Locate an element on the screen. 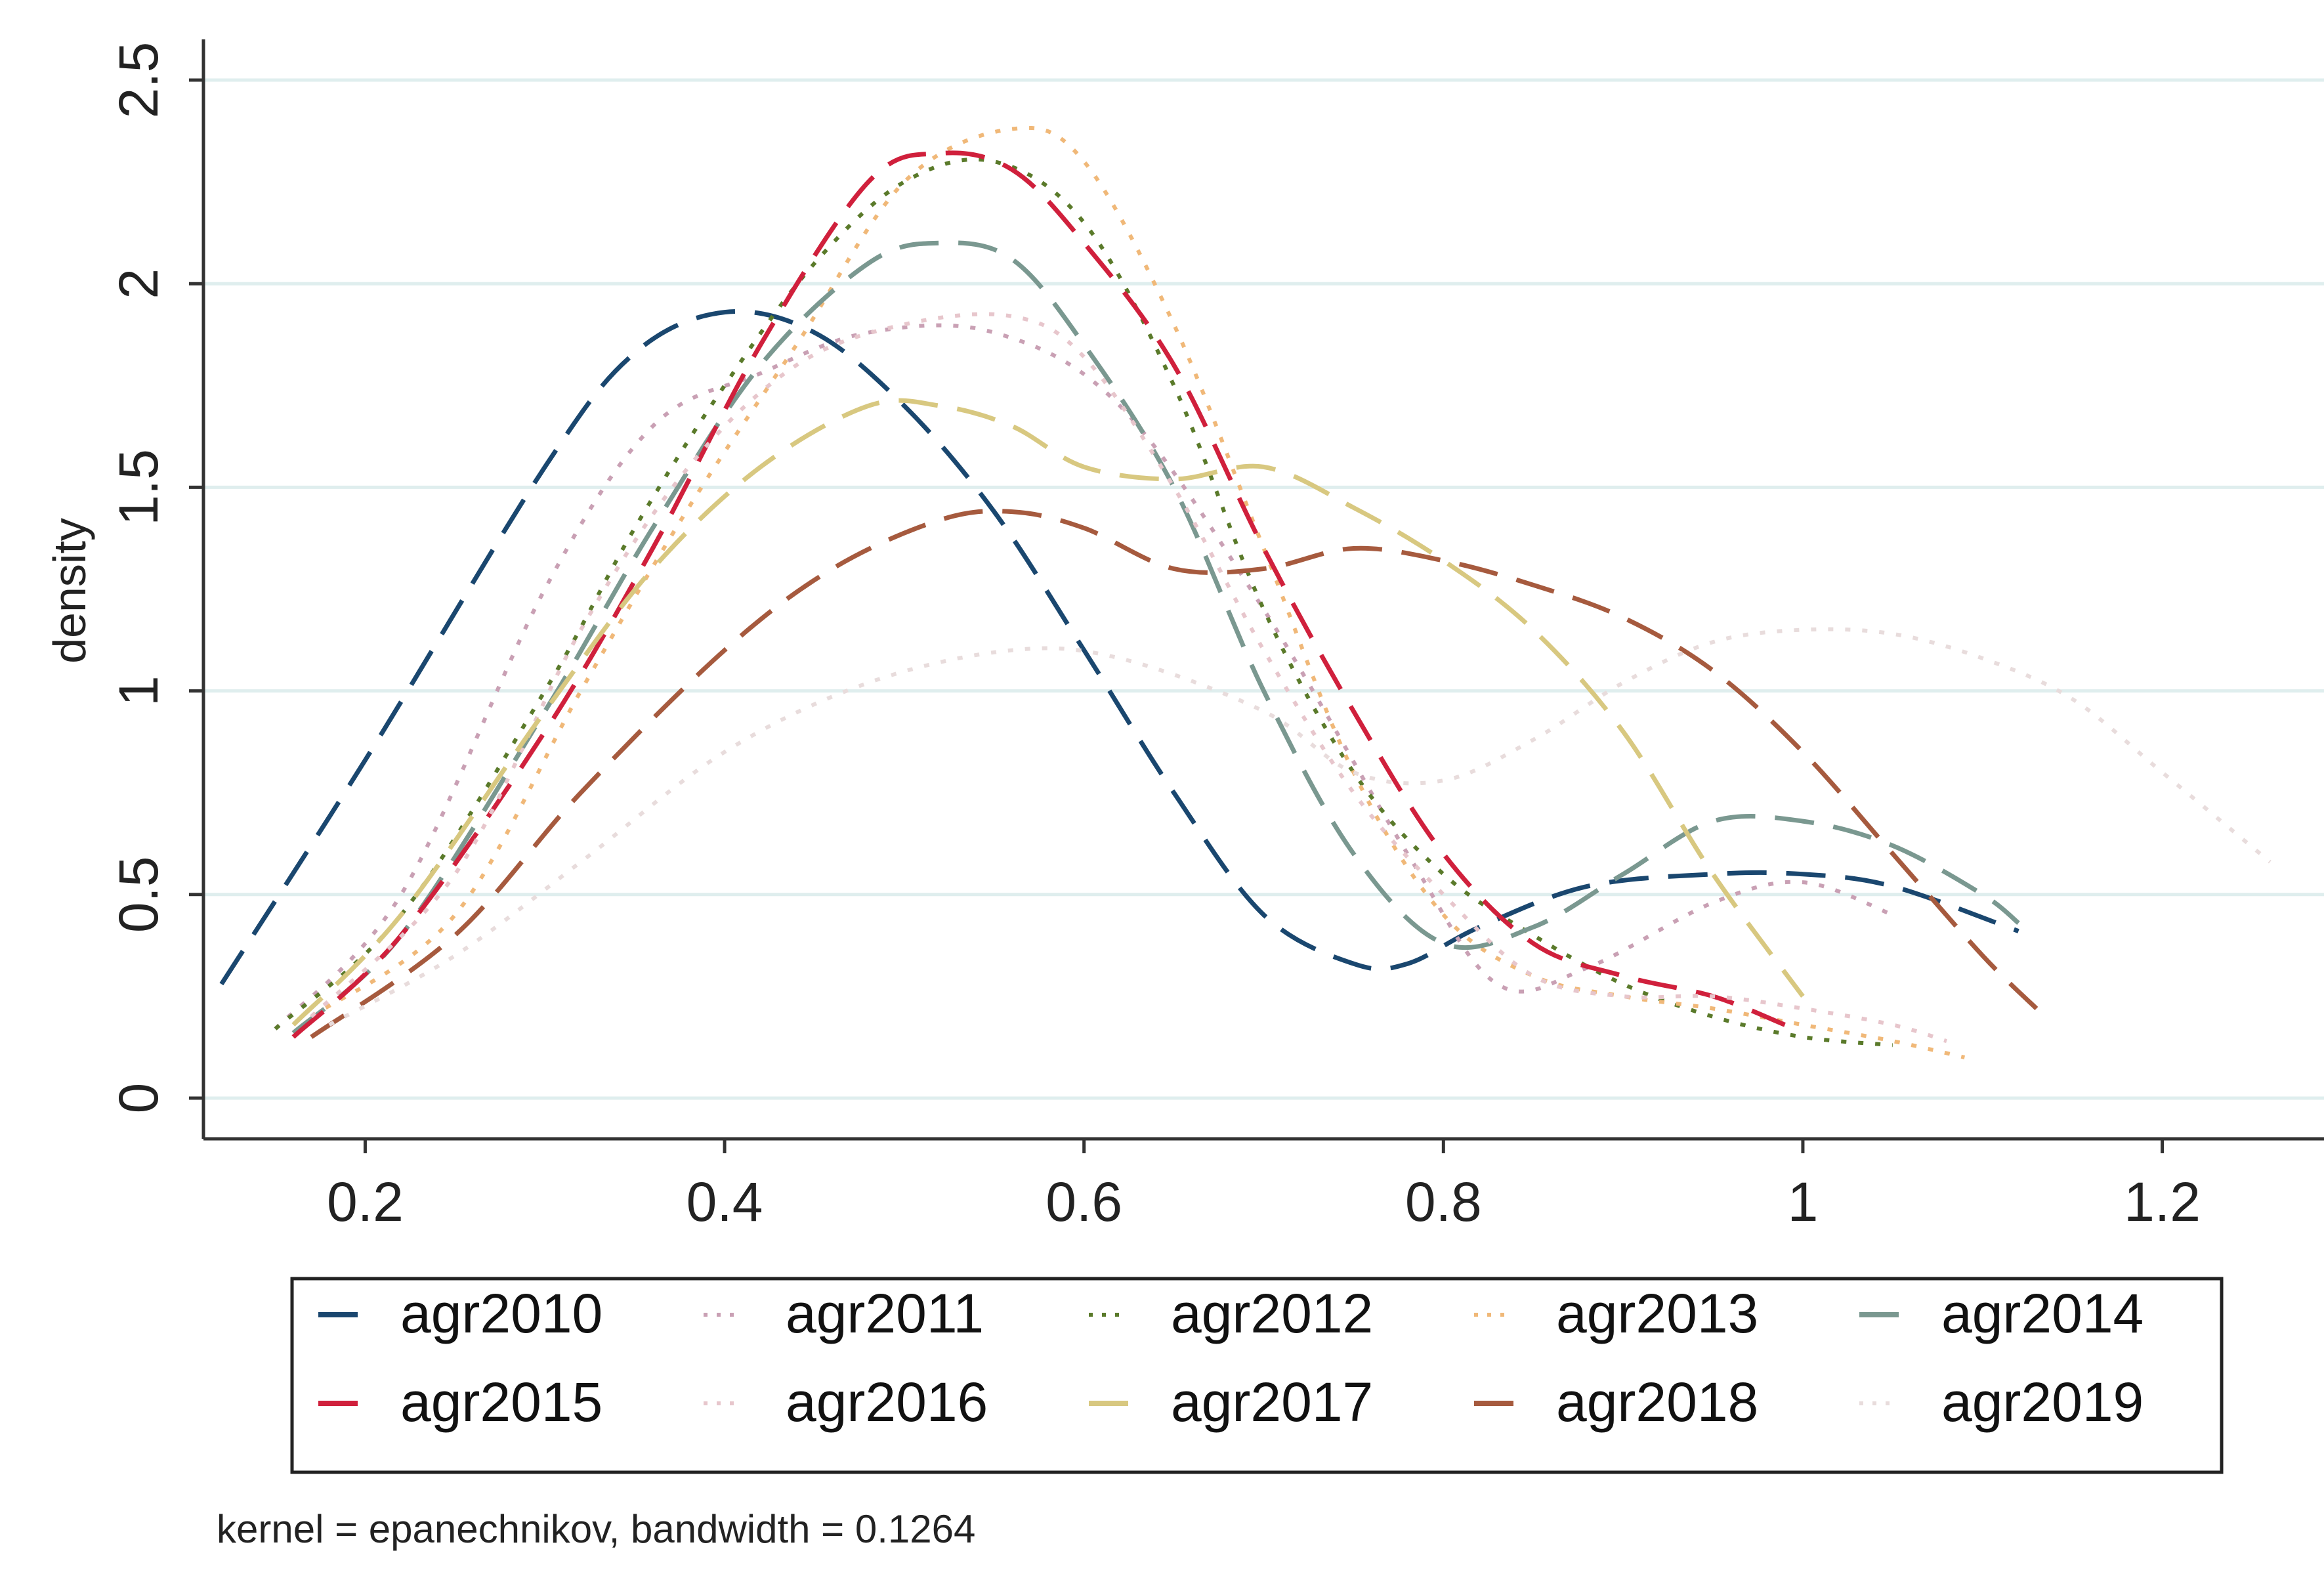 This screenshot has height=1574, width=2324. x-tick-label: 0.8 is located at coordinates (1443, 1202).